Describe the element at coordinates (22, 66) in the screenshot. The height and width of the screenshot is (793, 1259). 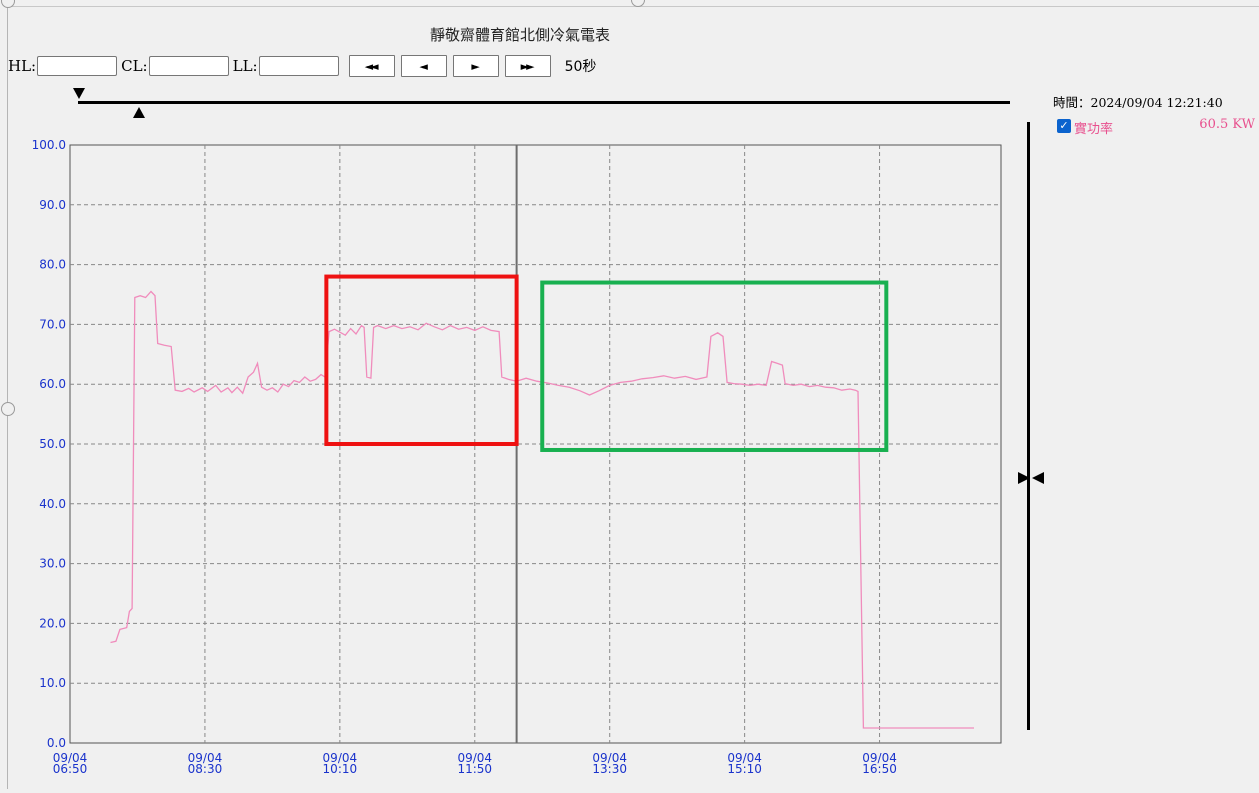
I see `hl-label: HL:` at that location.